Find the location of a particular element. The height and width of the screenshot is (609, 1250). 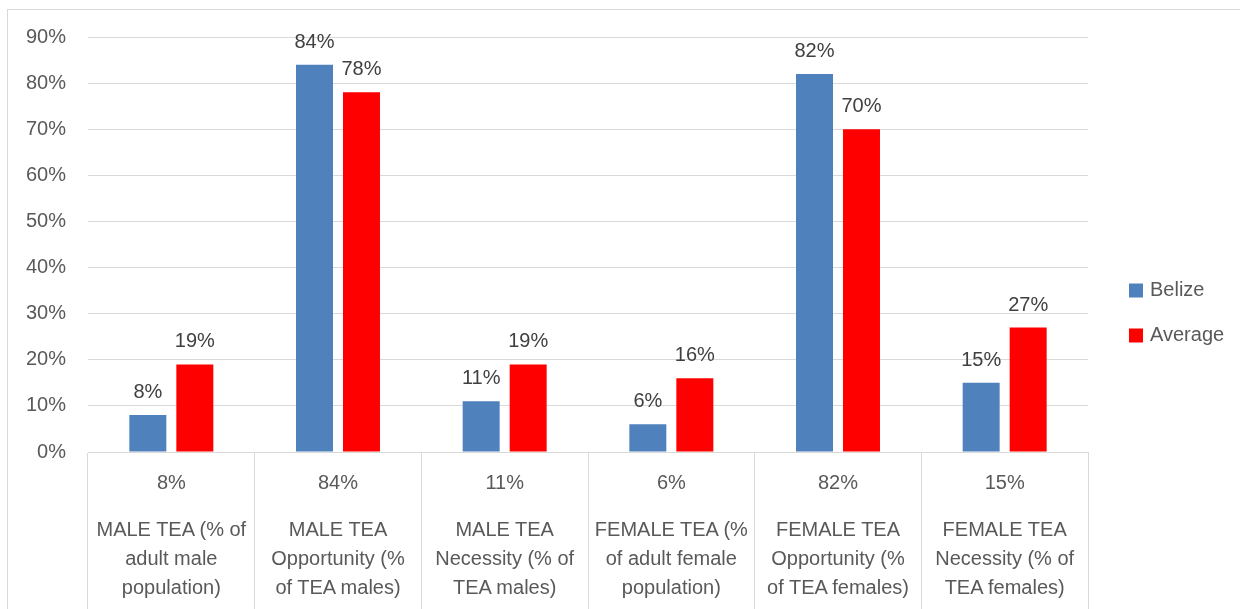

text: 84% is located at coordinates (314, 40).